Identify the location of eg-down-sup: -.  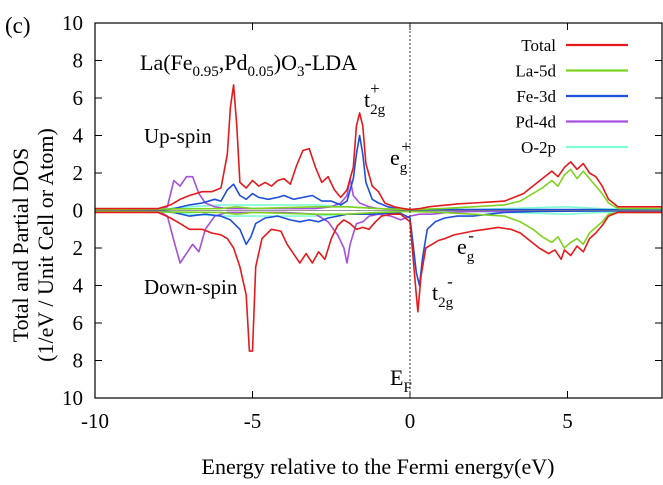
(471, 235).